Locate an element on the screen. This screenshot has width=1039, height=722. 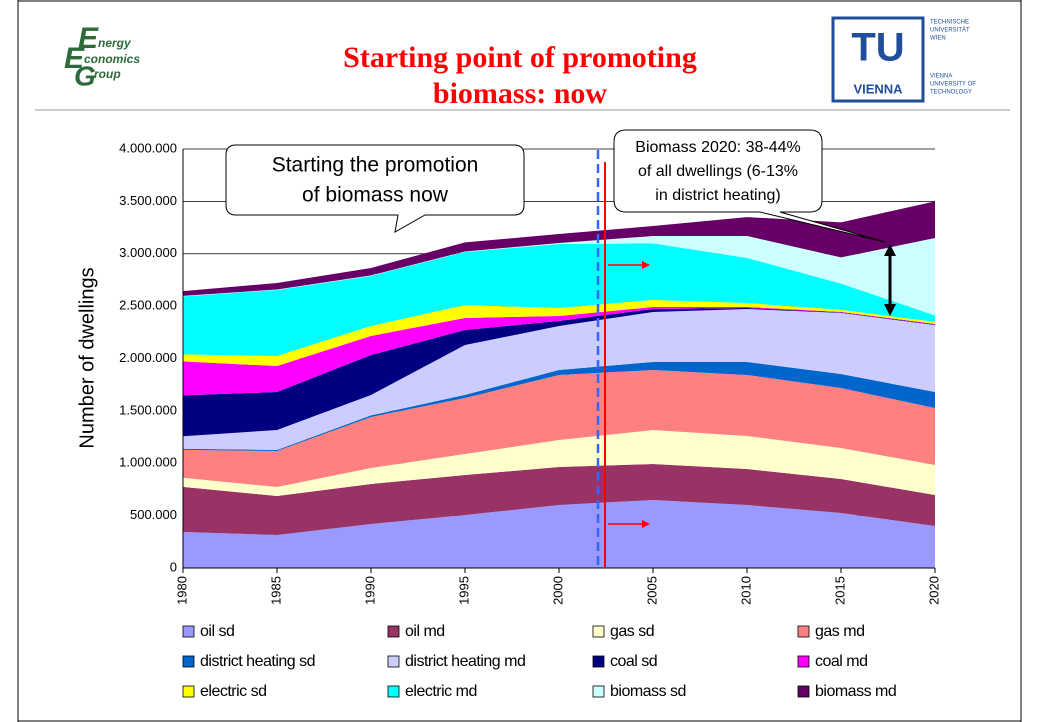
logo-left: E nergy E conomics G roup is located at coordinates (102, 56).